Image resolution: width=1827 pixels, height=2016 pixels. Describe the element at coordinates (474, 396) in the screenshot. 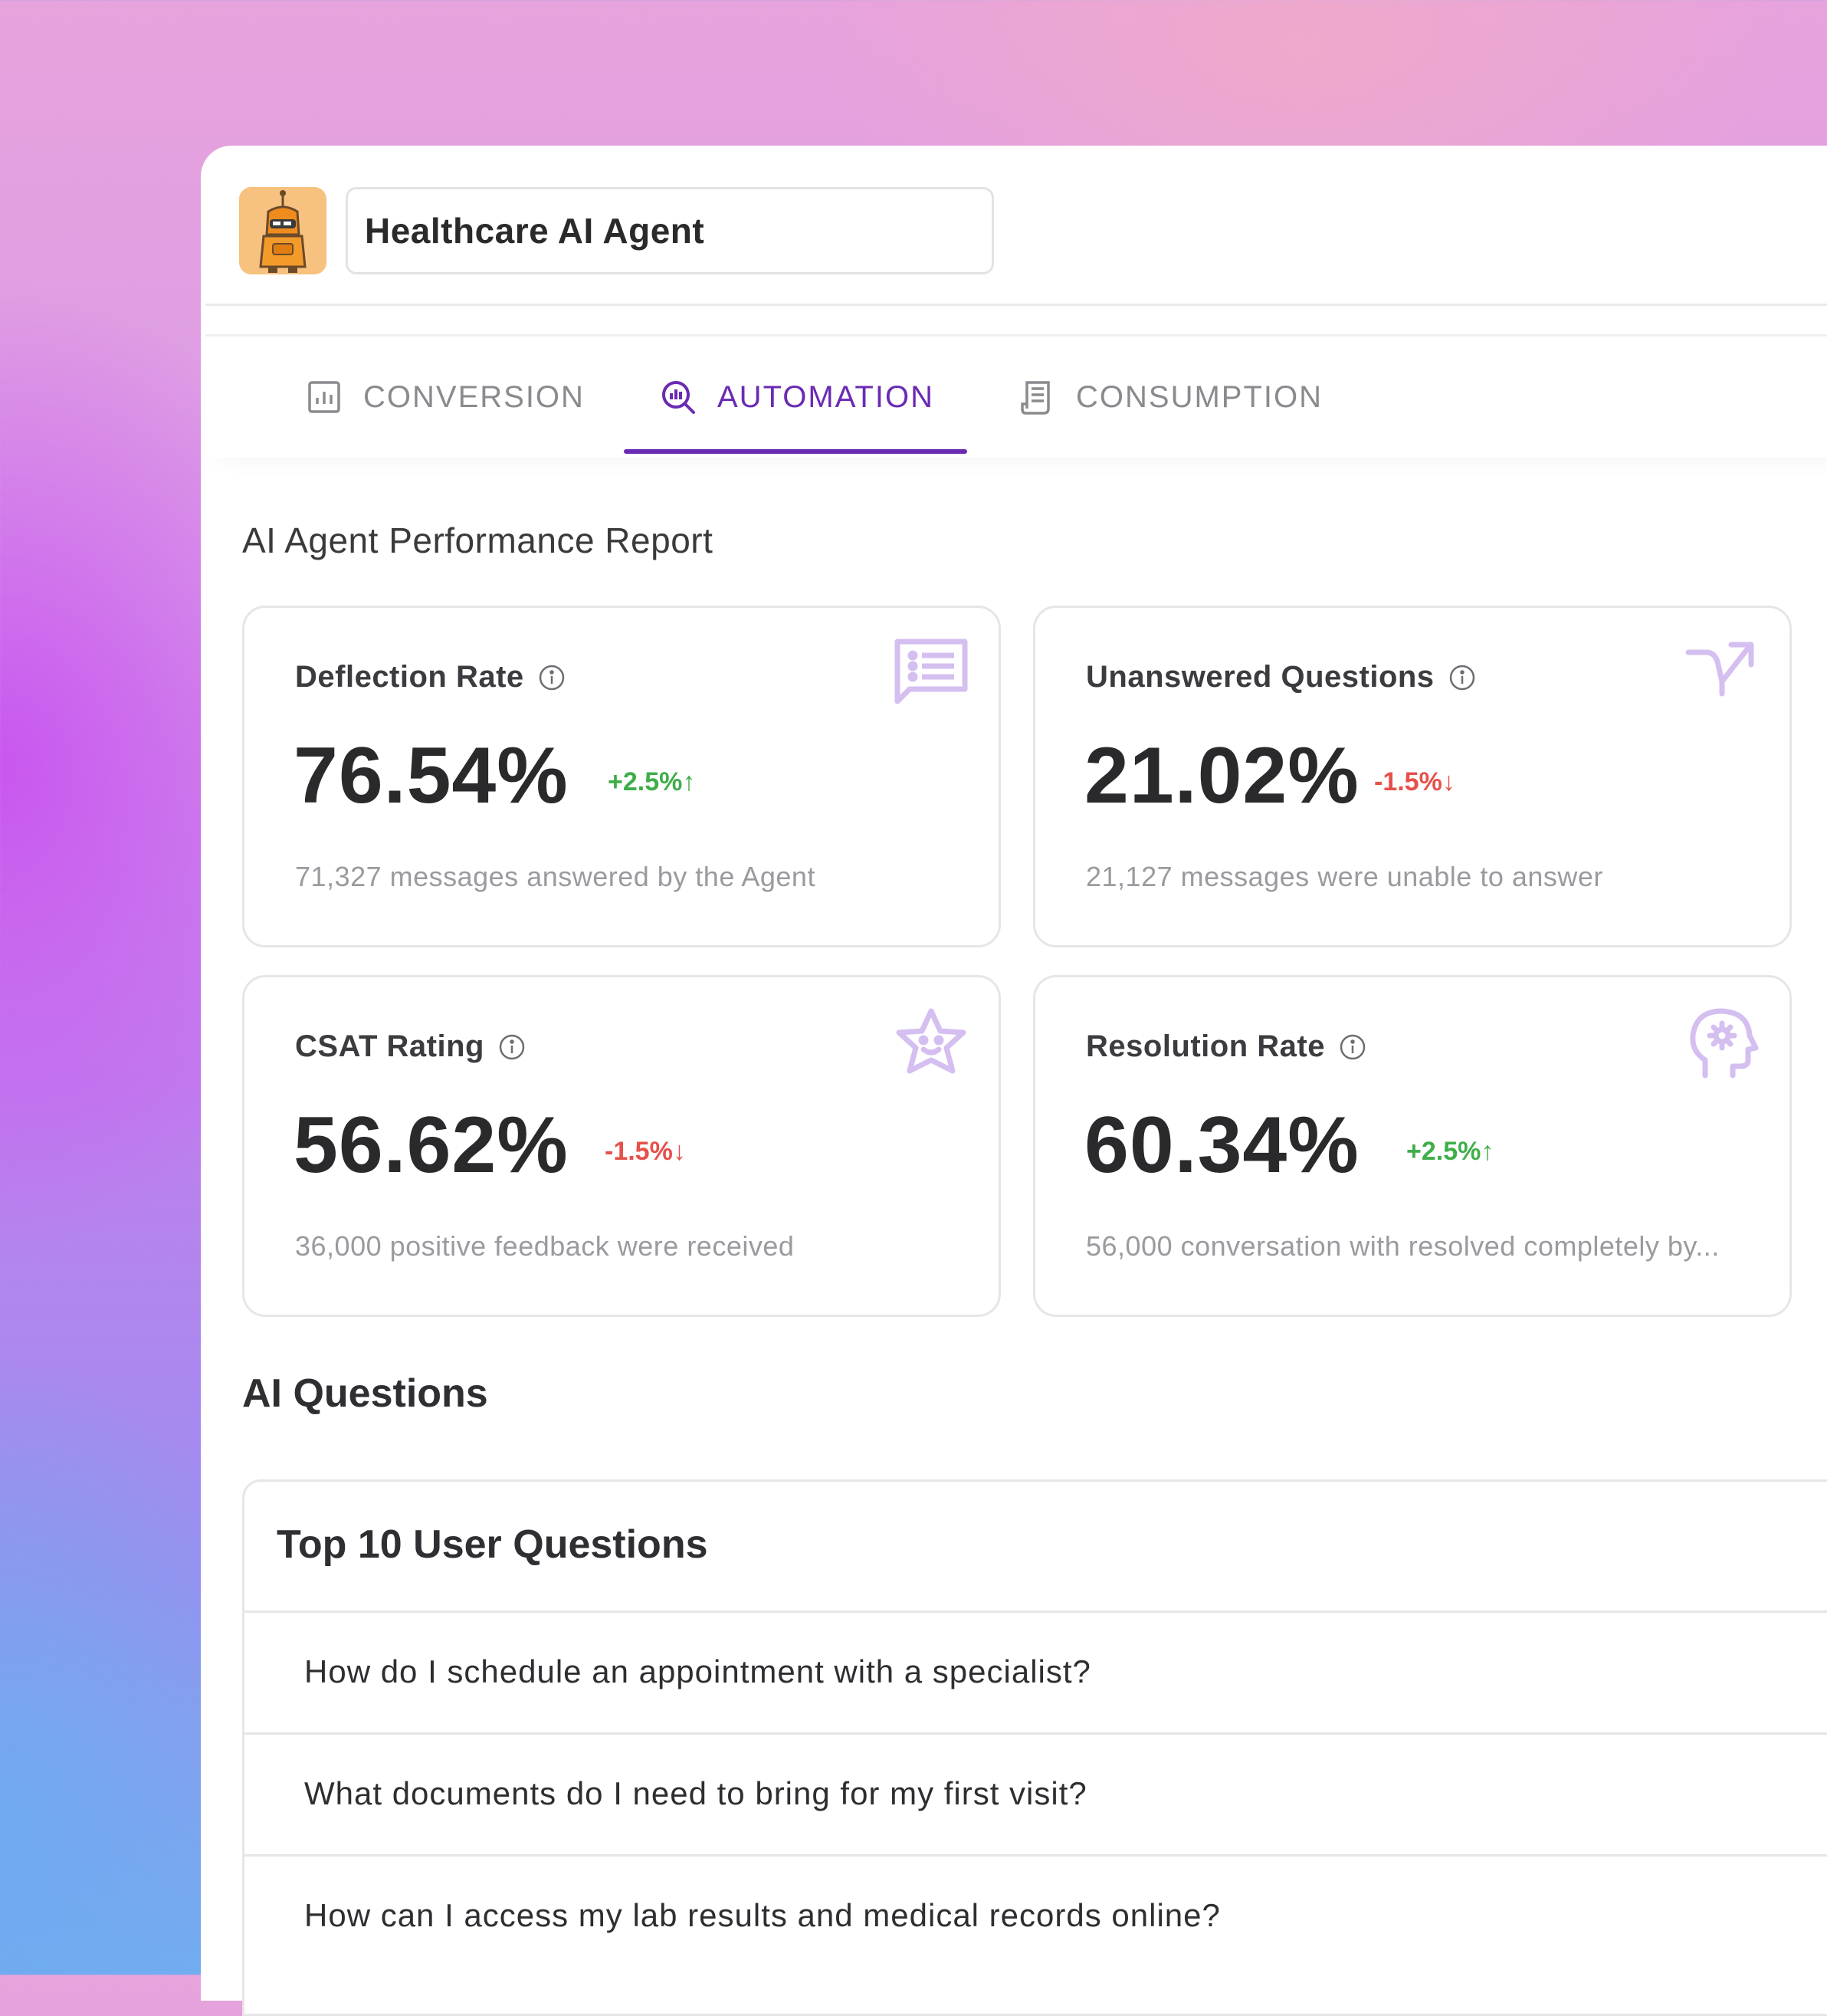

I see `tab-label: CONVERSION` at that location.